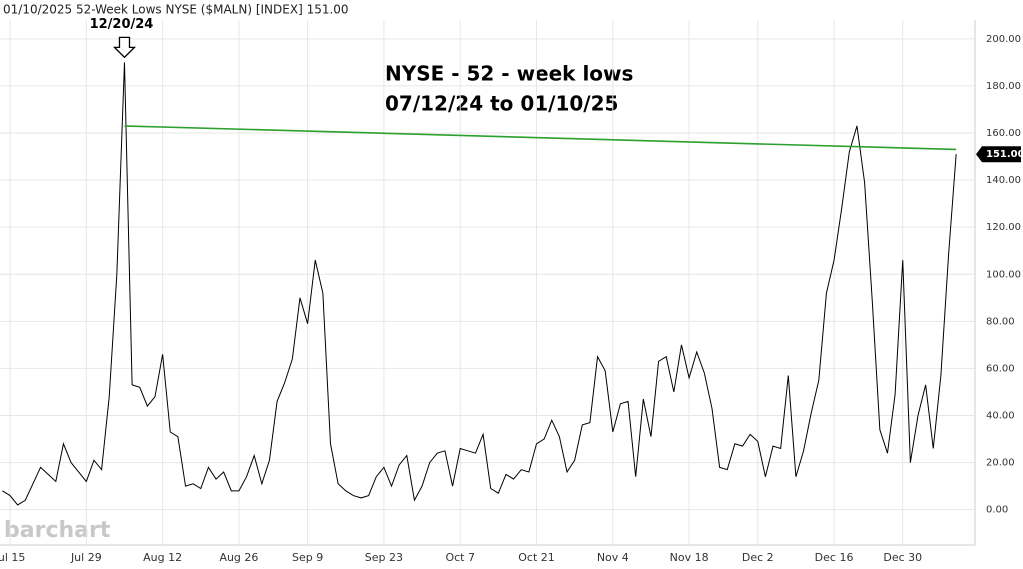 The height and width of the screenshot is (569, 1023). What do you see at coordinates (12, 557) in the screenshot?
I see `x-tick-label: Jul 15` at bounding box center [12, 557].